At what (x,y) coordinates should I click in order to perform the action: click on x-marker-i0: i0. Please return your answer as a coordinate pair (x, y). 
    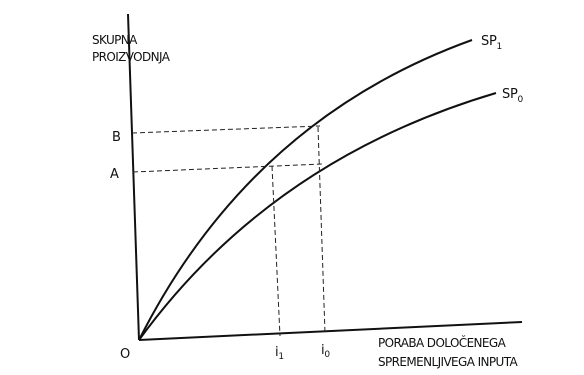
    Looking at the image, I should click on (325, 351).